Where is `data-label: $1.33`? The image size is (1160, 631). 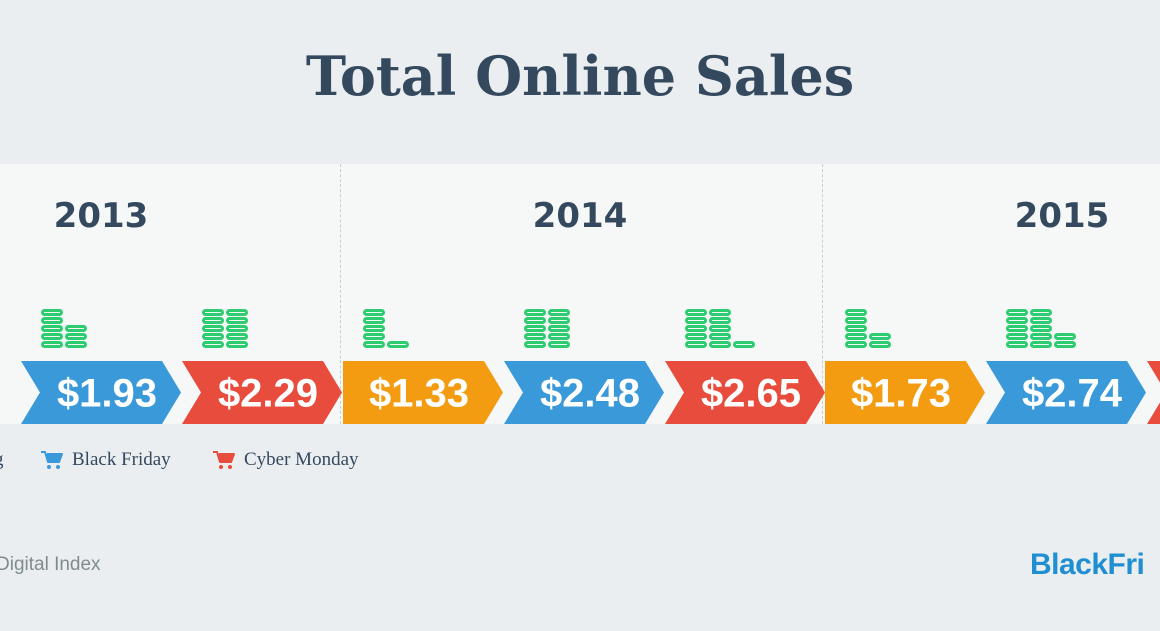
data-label: $1.33 is located at coordinates (419, 394).